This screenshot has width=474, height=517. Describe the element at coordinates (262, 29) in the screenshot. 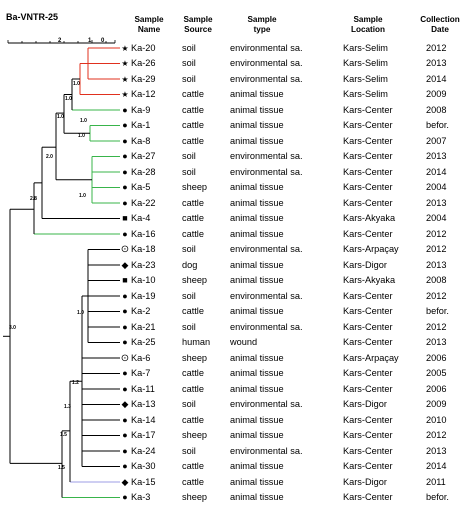

I see `header-type-line2: type` at that location.